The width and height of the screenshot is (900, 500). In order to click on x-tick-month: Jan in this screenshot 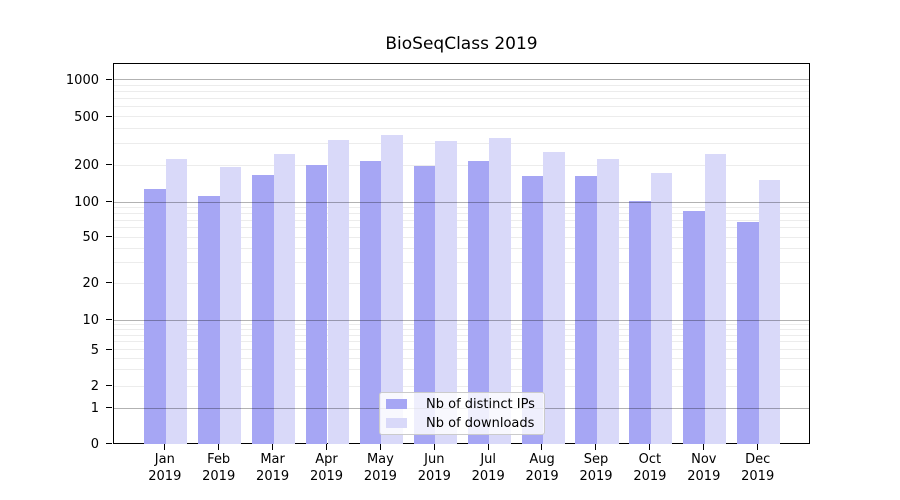, I will do `click(164, 459)`.